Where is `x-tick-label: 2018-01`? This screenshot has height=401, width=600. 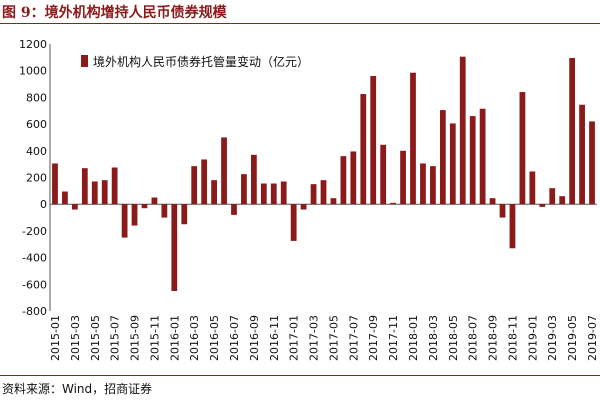 x-tick-label: 2018-01 is located at coordinates (413, 338).